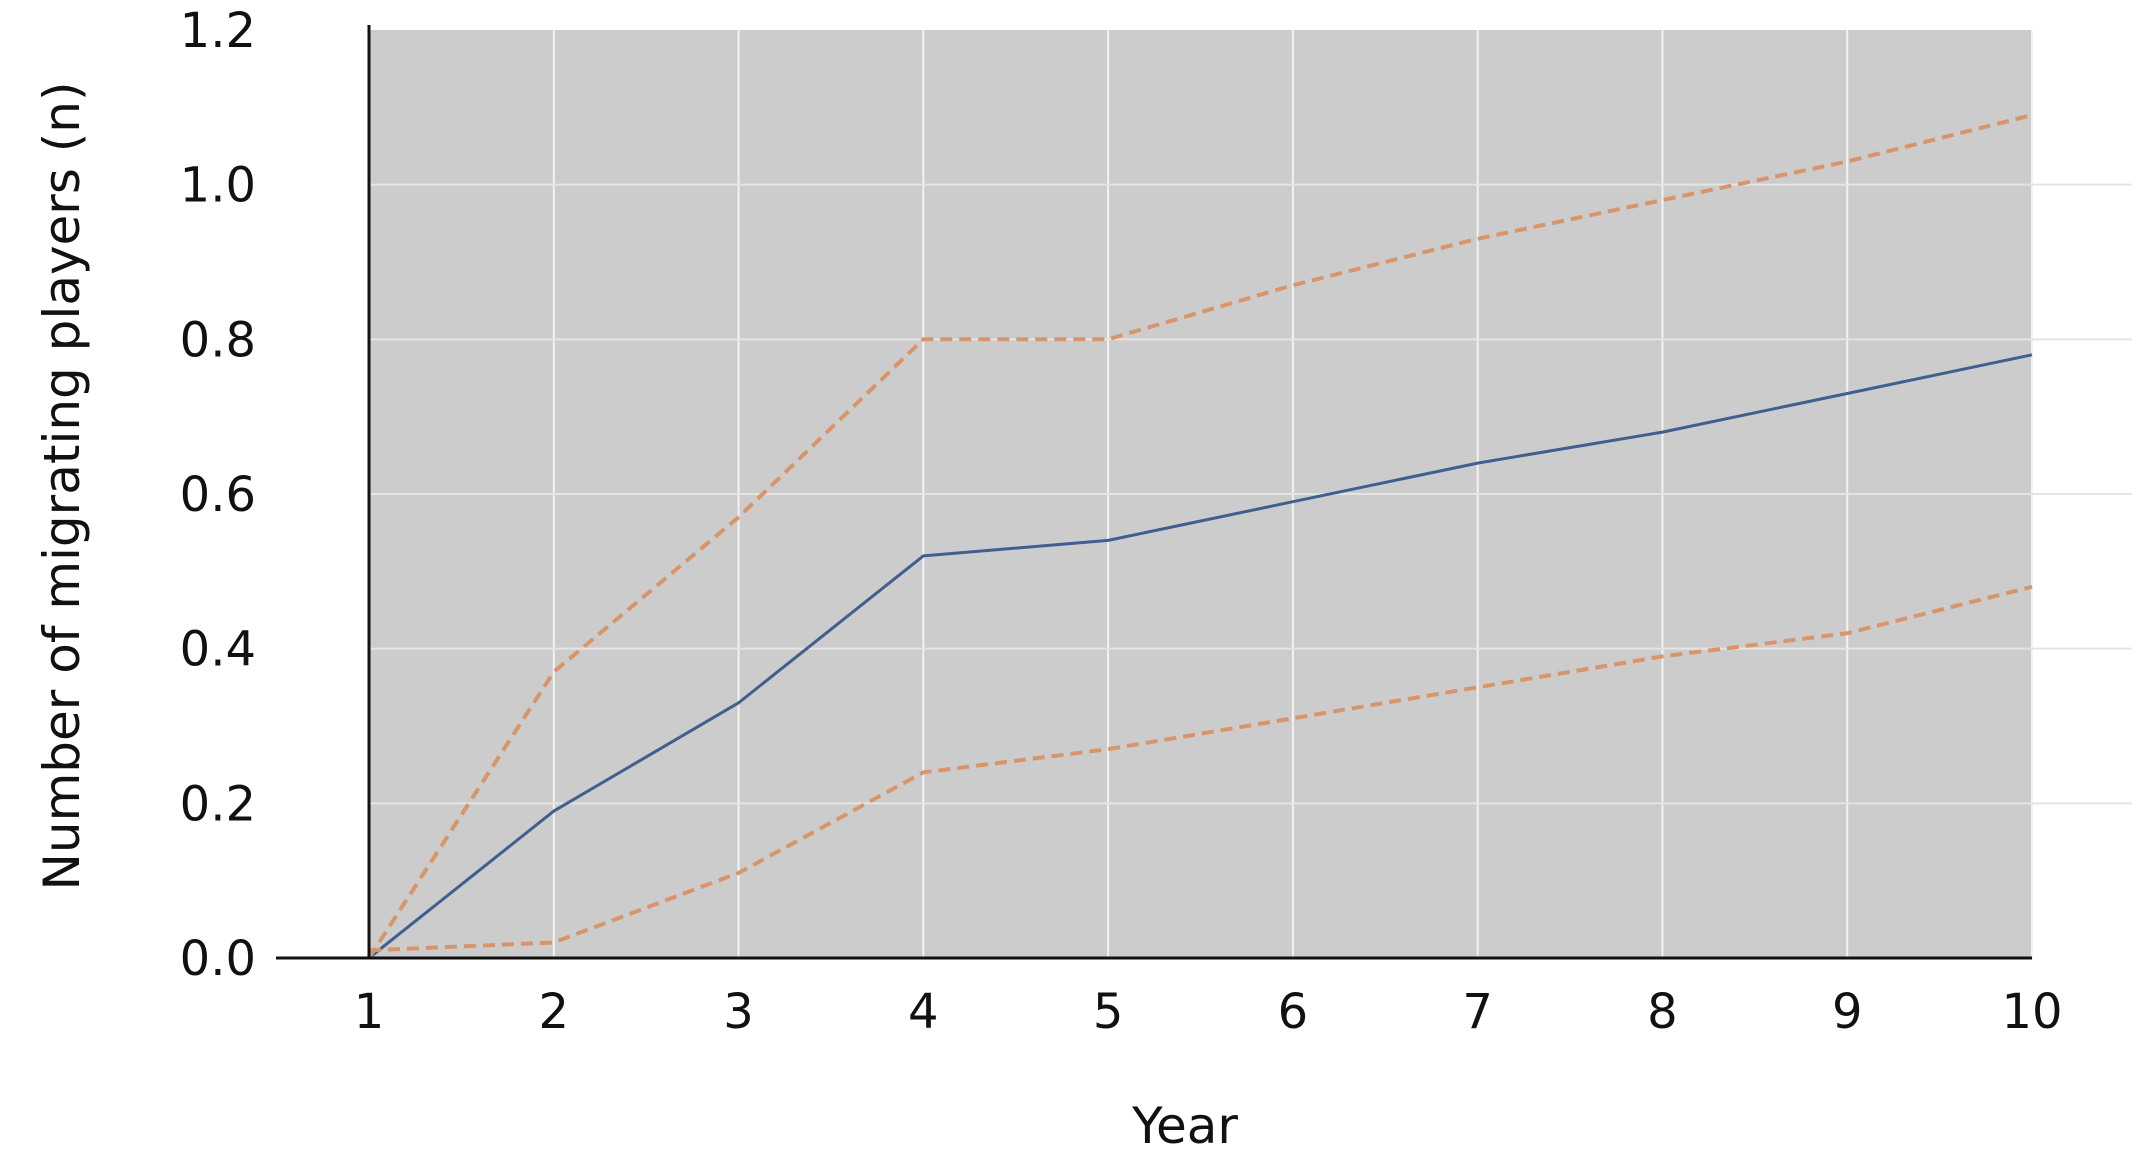  Describe the element at coordinates (218, 650) in the screenshot. I see `y-tick-label: 0.4` at that location.